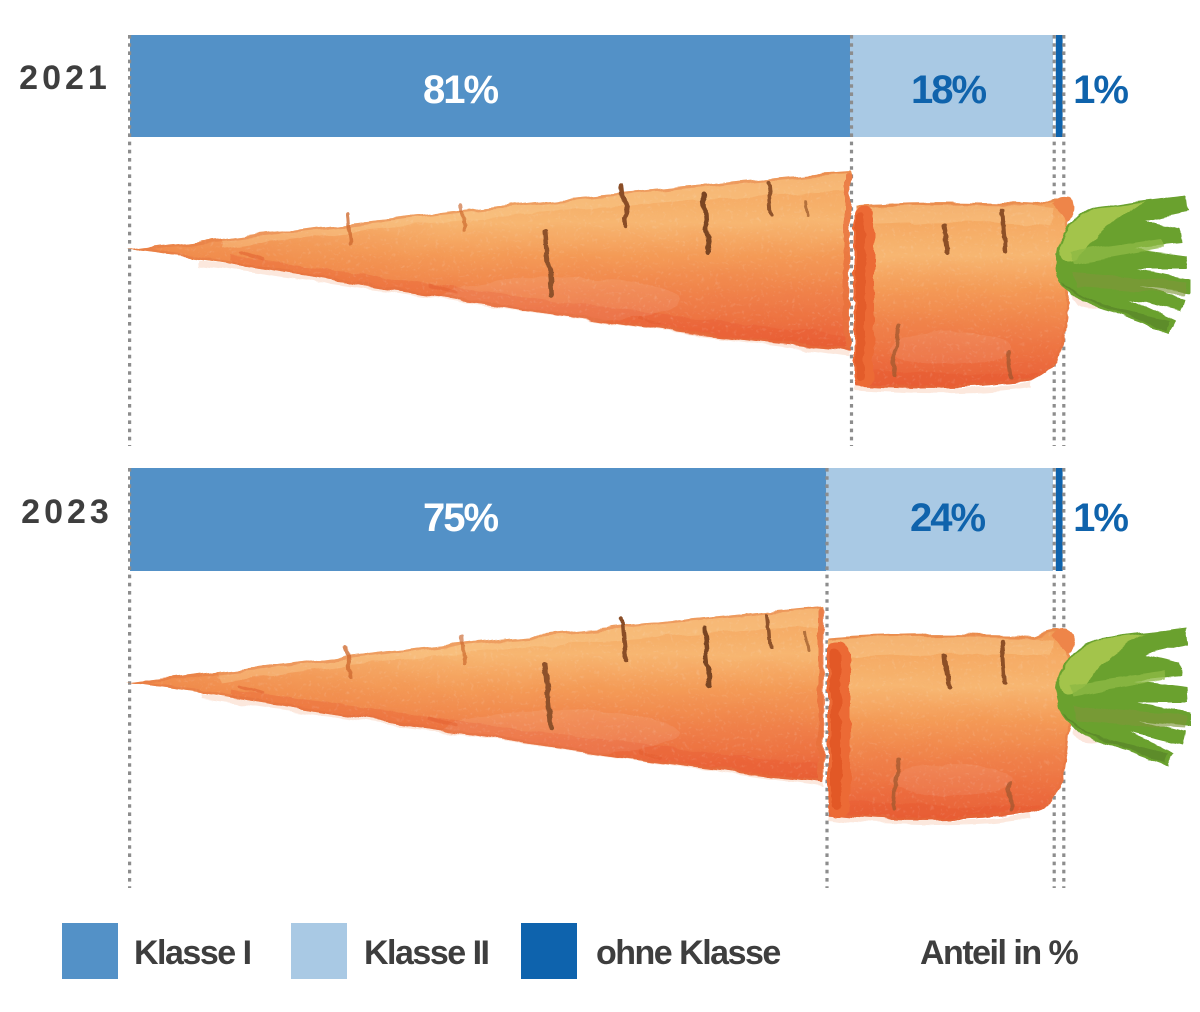 The height and width of the screenshot is (1012, 1200). Describe the element at coordinates (67, 512) in the screenshot. I see `svg-text: 2023` at that location.